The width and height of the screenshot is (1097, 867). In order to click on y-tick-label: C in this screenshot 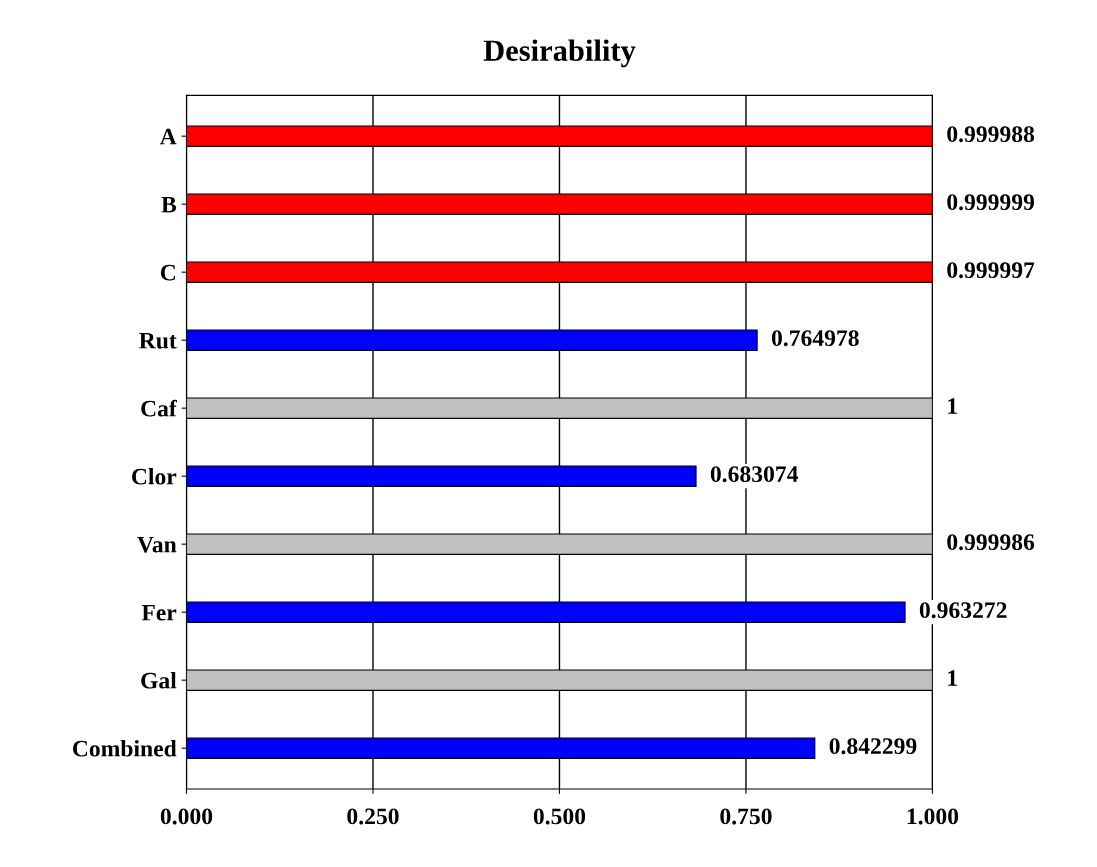, I will do `click(167, 272)`.